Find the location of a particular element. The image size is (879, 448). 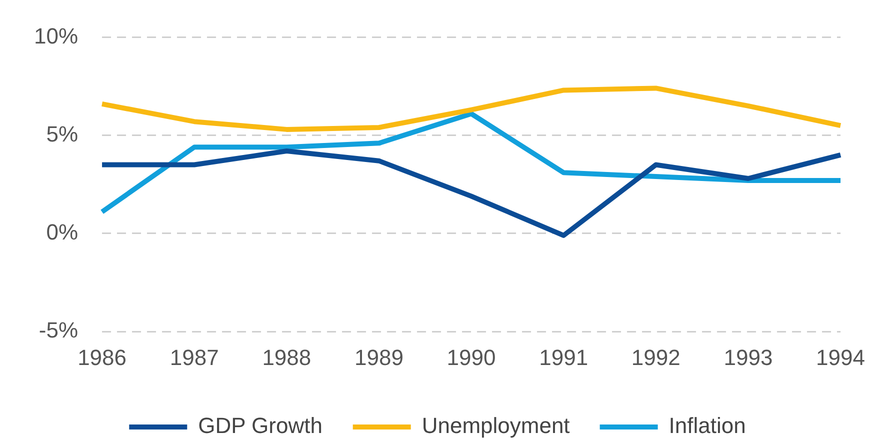

x-tick-label: 1990 is located at coordinates (471, 357).